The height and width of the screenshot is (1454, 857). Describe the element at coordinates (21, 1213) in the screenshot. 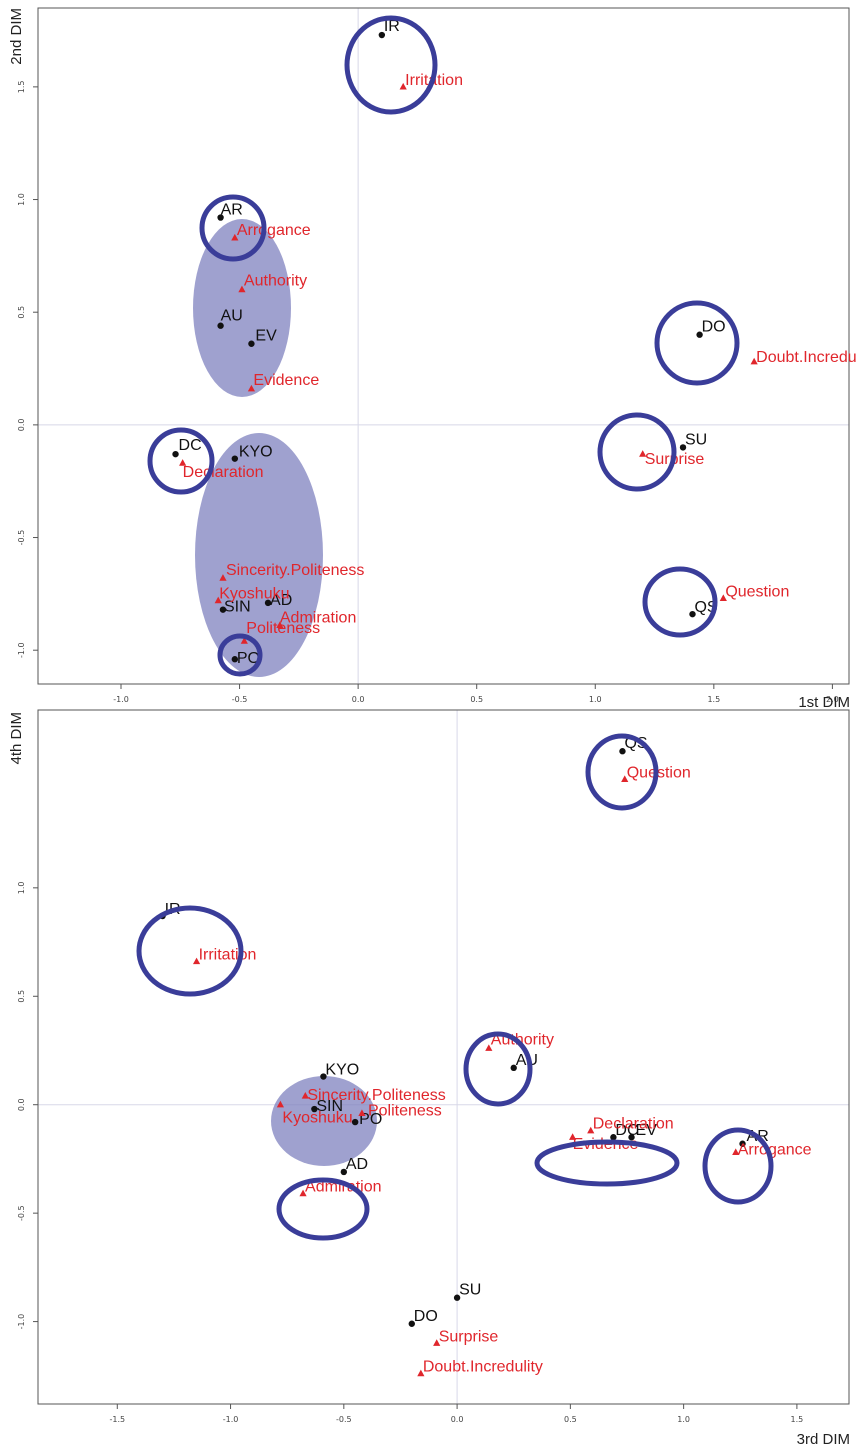

I see `panel-2-y-tick-label: -0.5` at that location.